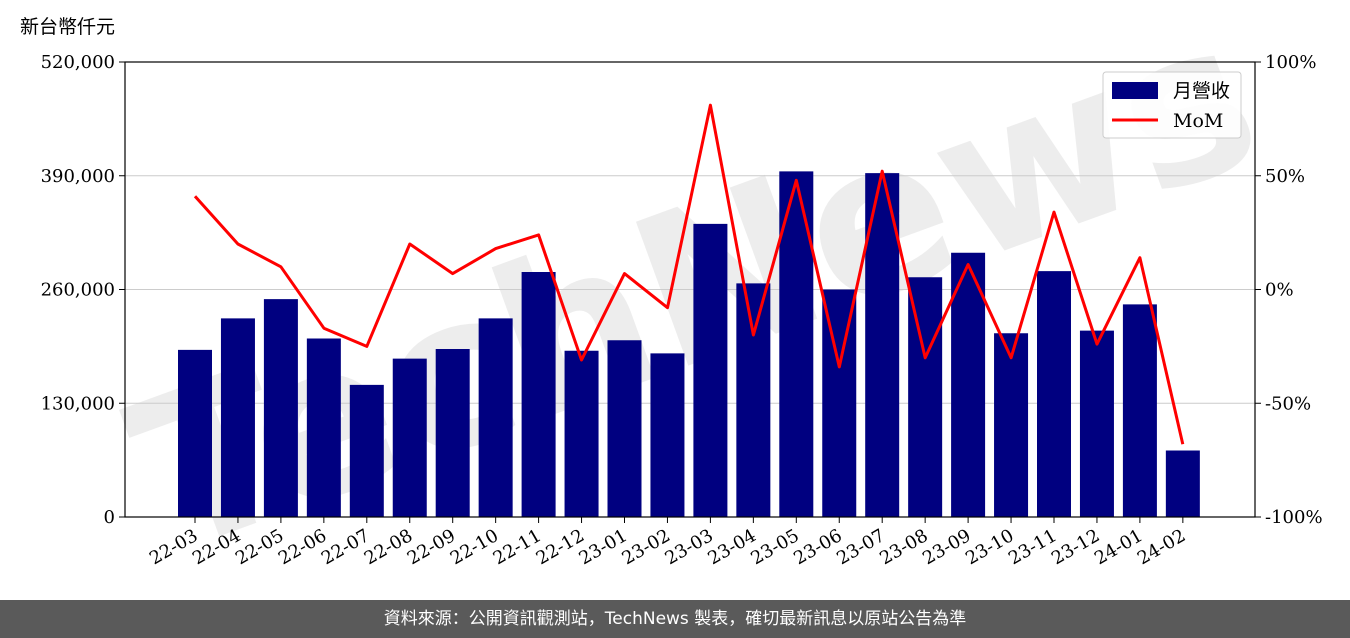 The height and width of the screenshot is (638, 1350). What do you see at coordinates (1290, 62) in the screenshot?
I see `y2-tick-label: 100%` at bounding box center [1290, 62].